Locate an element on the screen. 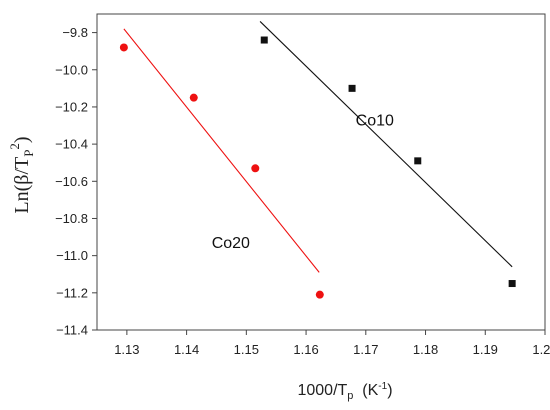  y-tick-label: −10.6 is located at coordinates (71, 181).